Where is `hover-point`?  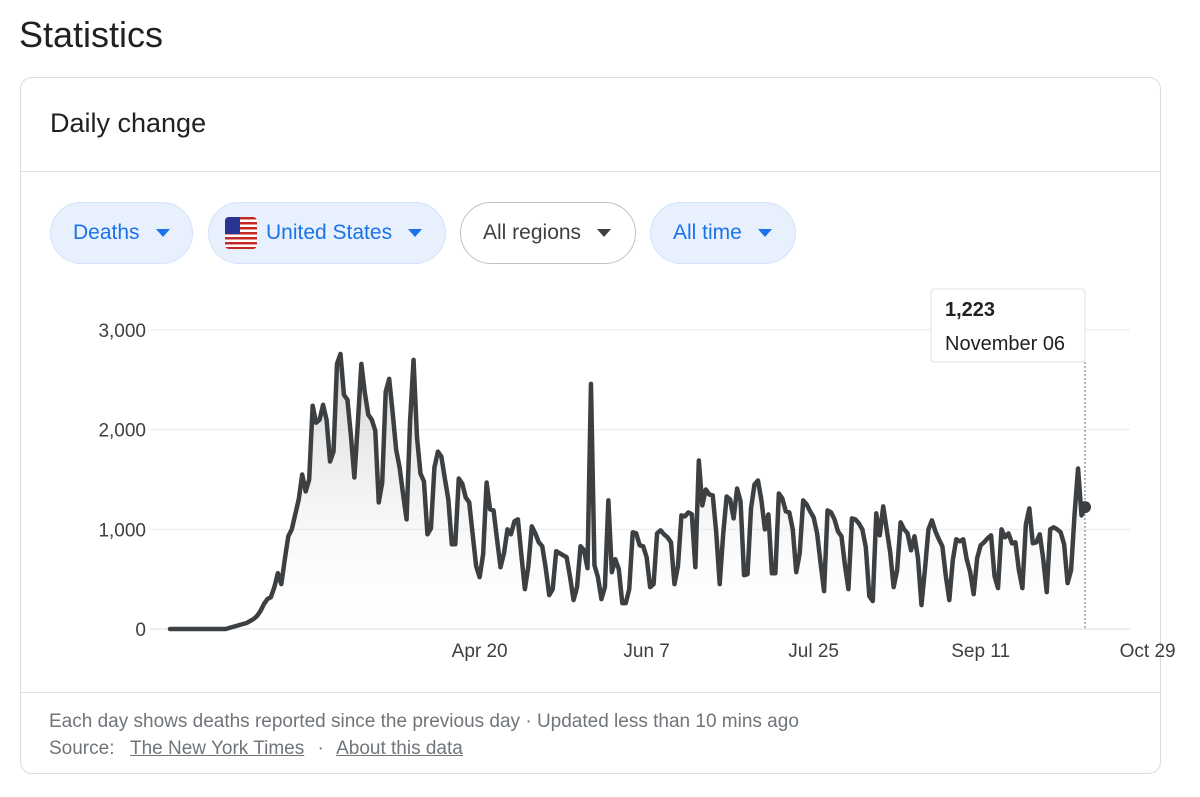 hover-point is located at coordinates (1085, 507).